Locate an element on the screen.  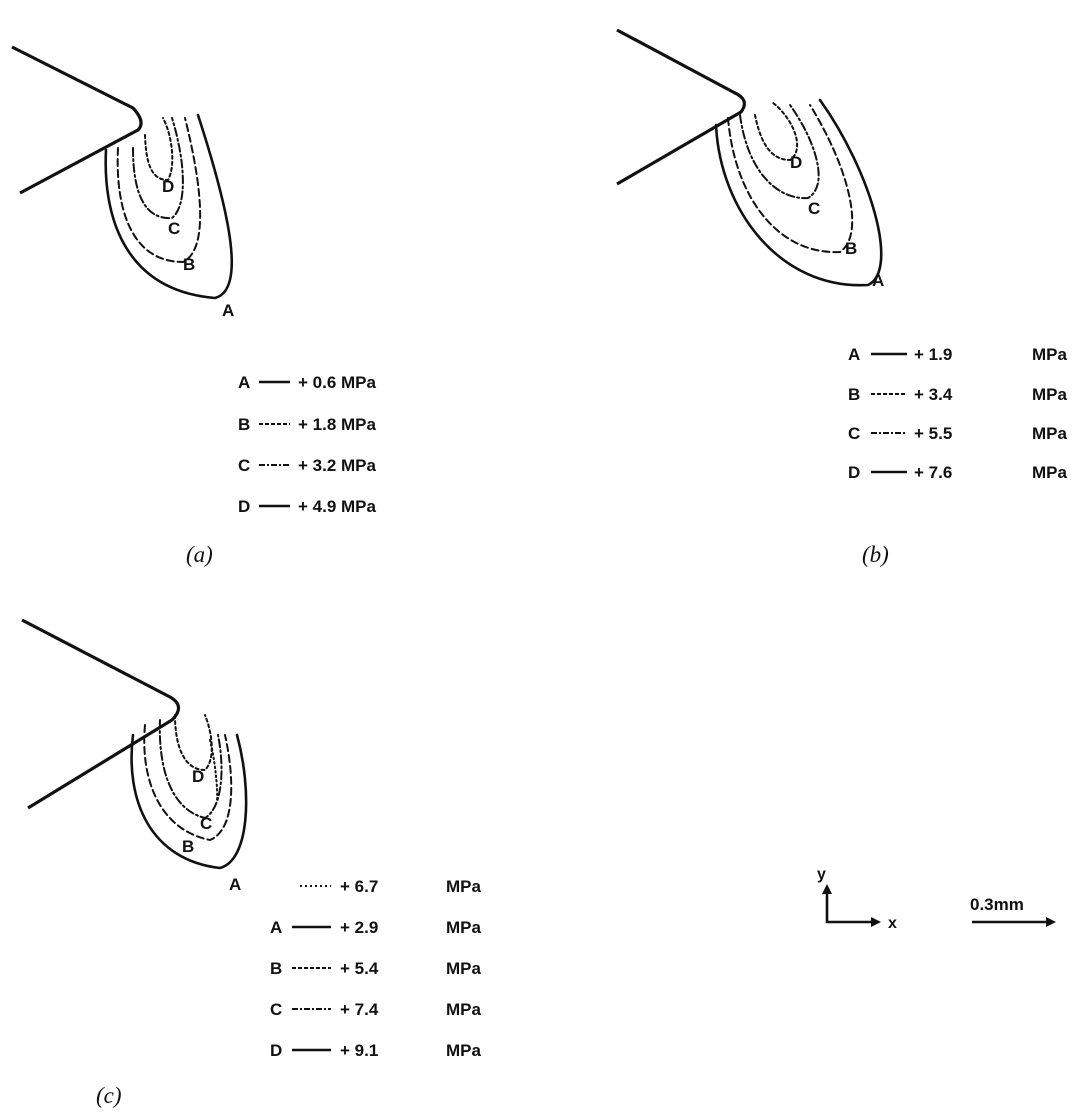
x-axis-label: x is located at coordinates (892, 923).